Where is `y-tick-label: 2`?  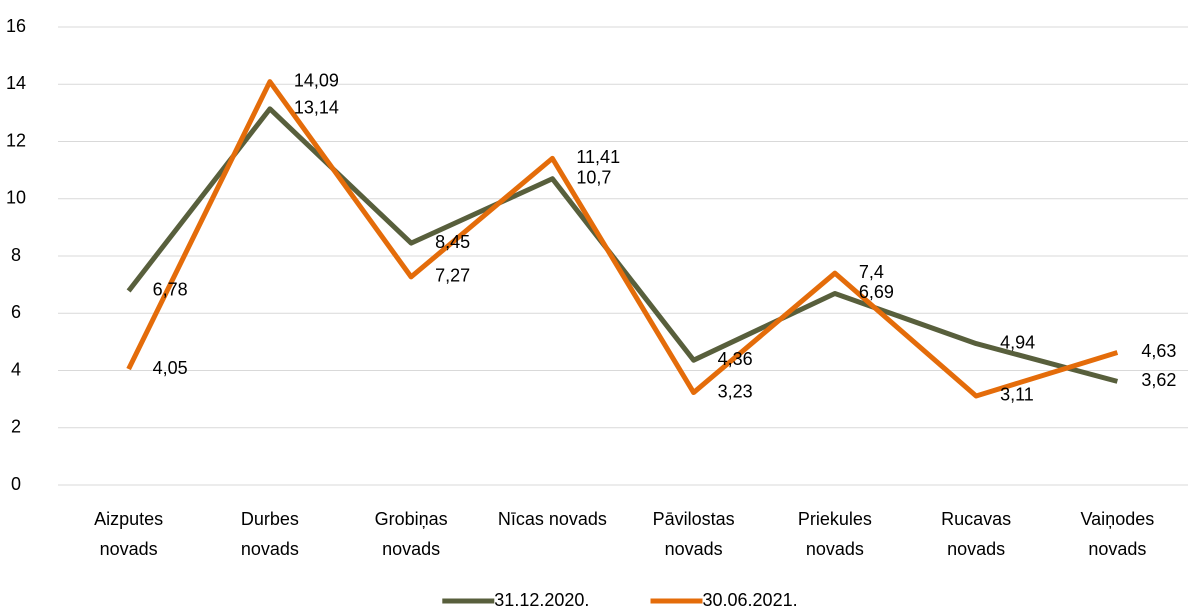
y-tick-label: 2 is located at coordinates (16, 427).